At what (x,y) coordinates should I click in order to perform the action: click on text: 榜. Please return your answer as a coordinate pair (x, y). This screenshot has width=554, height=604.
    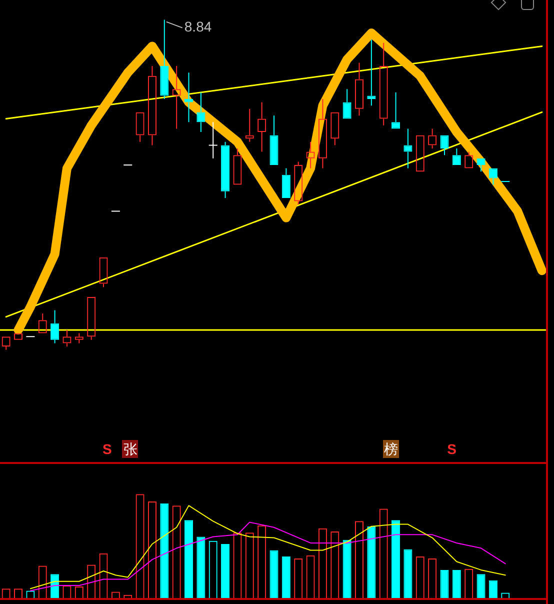
    Looking at the image, I should click on (390, 449).